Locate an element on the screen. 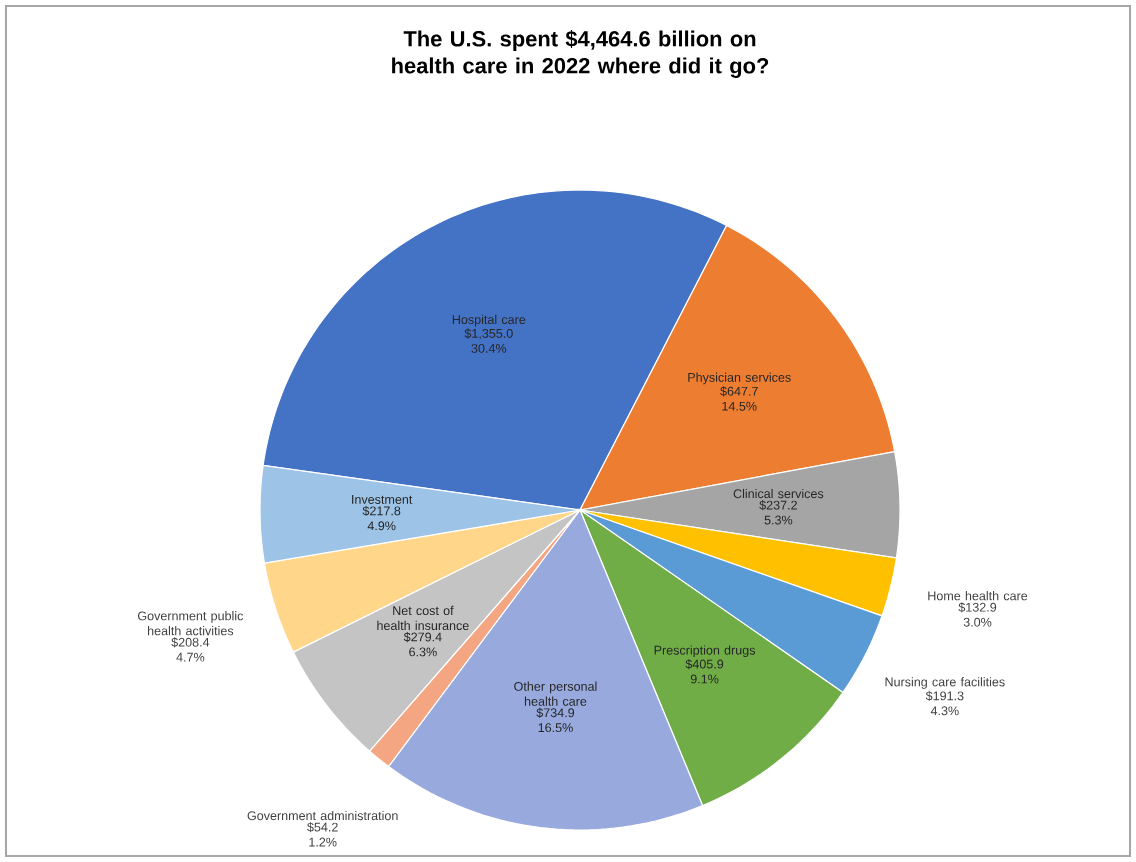 The image size is (1136, 862). chart-title: The U.S. spent $4,464.6 billion on health care in 2022 where did it go? is located at coordinates (580, 54).